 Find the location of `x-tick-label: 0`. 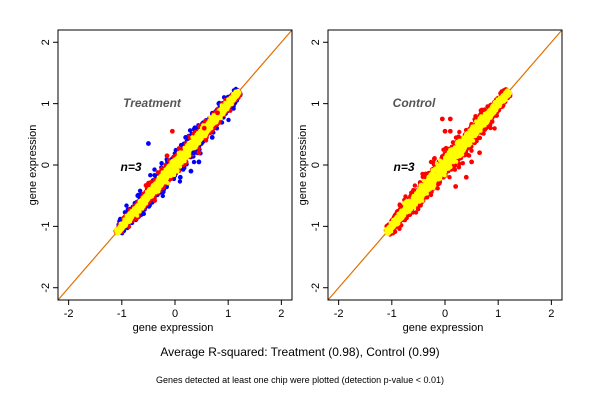

x-tick-label: 0 is located at coordinates (175, 314).